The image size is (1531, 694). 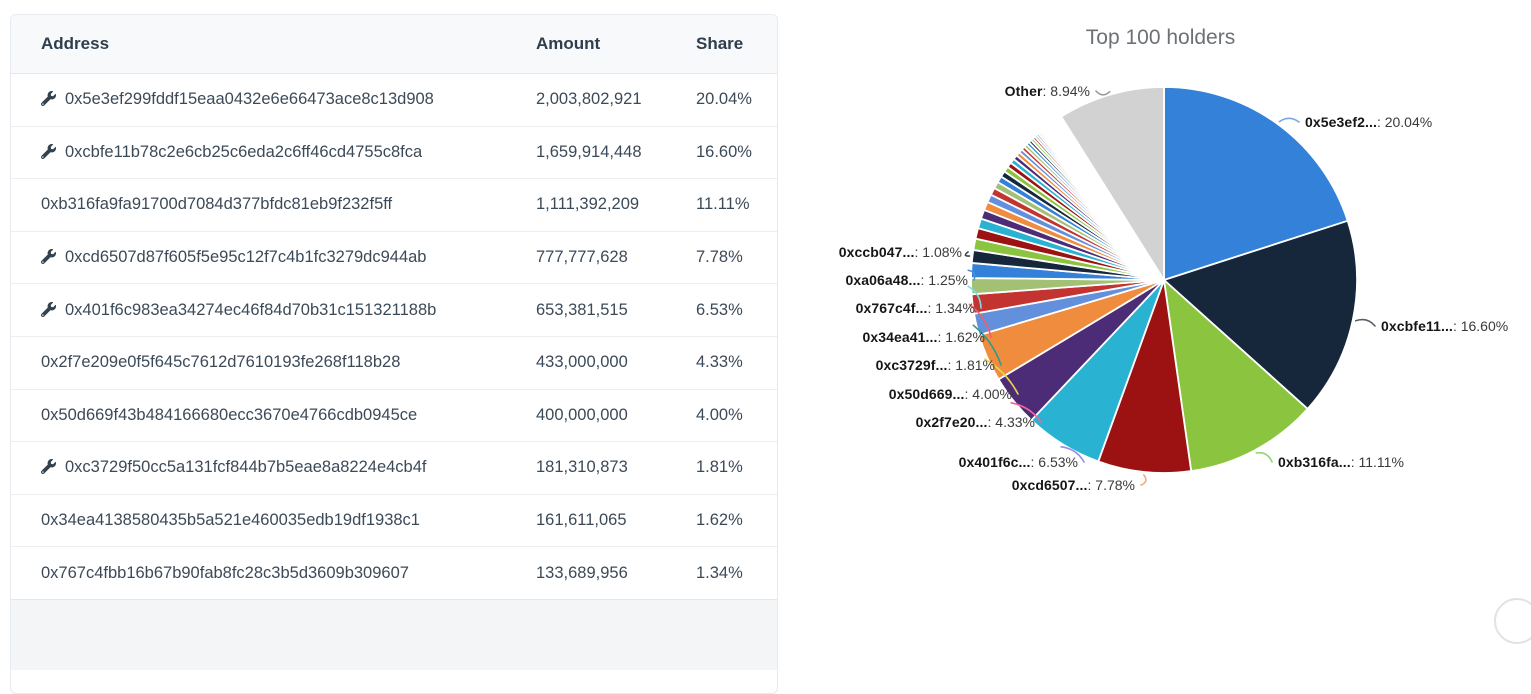 I want to click on next-row-partial, so click(x=394, y=634).